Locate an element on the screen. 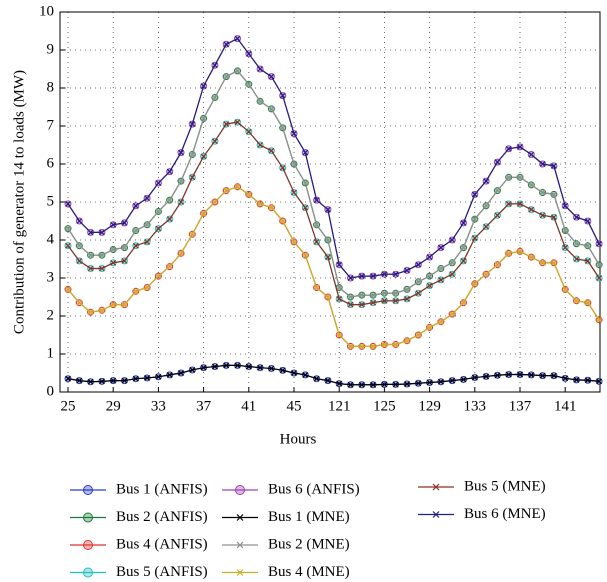  y-tick-label: 8 is located at coordinates (51, 87).